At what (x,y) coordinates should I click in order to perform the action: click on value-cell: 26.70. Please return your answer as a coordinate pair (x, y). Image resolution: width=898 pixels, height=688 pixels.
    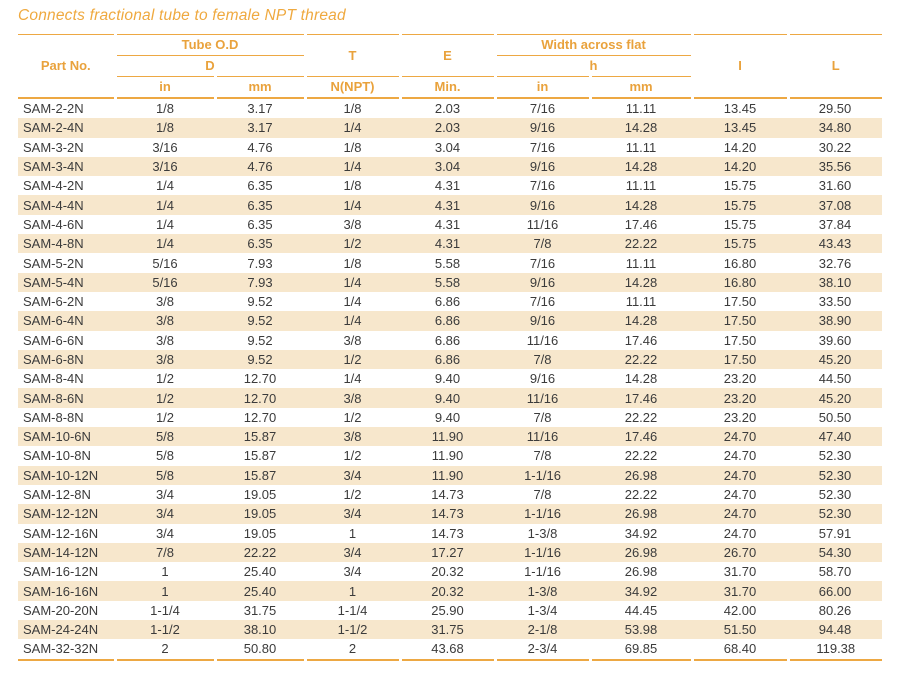
    Looking at the image, I should click on (740, 552).